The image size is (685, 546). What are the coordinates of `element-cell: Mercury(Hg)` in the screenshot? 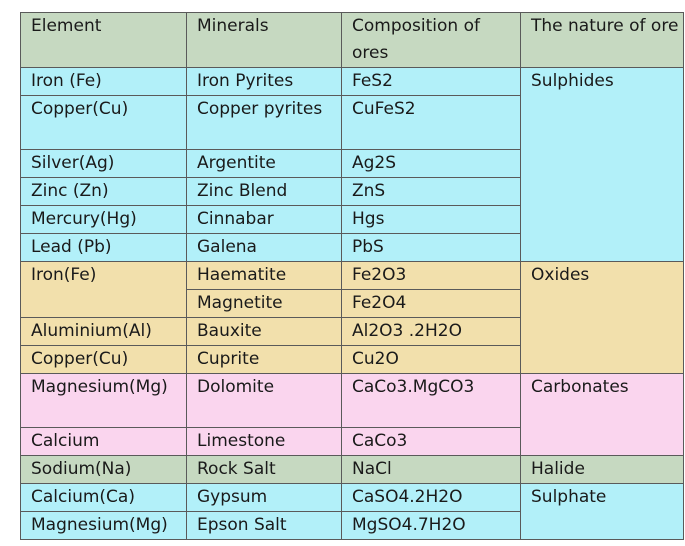 It's located at (103, 219).